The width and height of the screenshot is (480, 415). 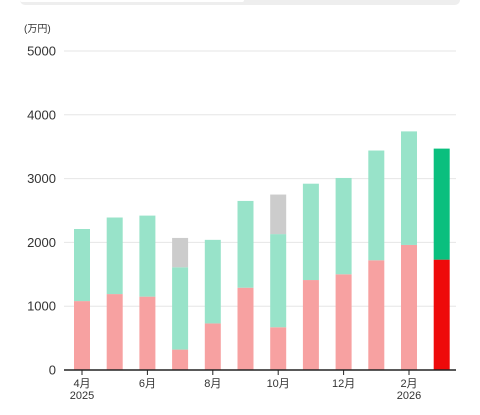 I want to click on x-tick-label: 4月, so click(x=81, y=384).